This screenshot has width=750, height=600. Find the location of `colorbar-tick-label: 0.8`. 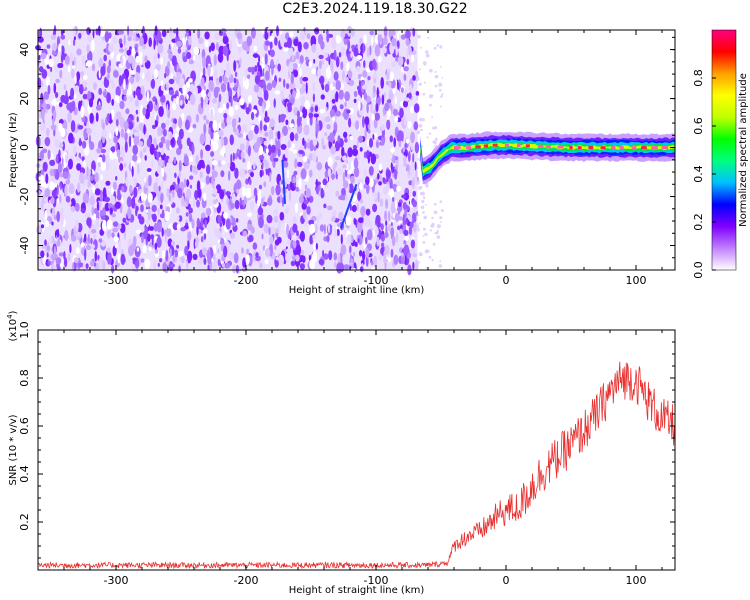

colorbar-tick-label: 0.8 is located at coordinates (698, 78).